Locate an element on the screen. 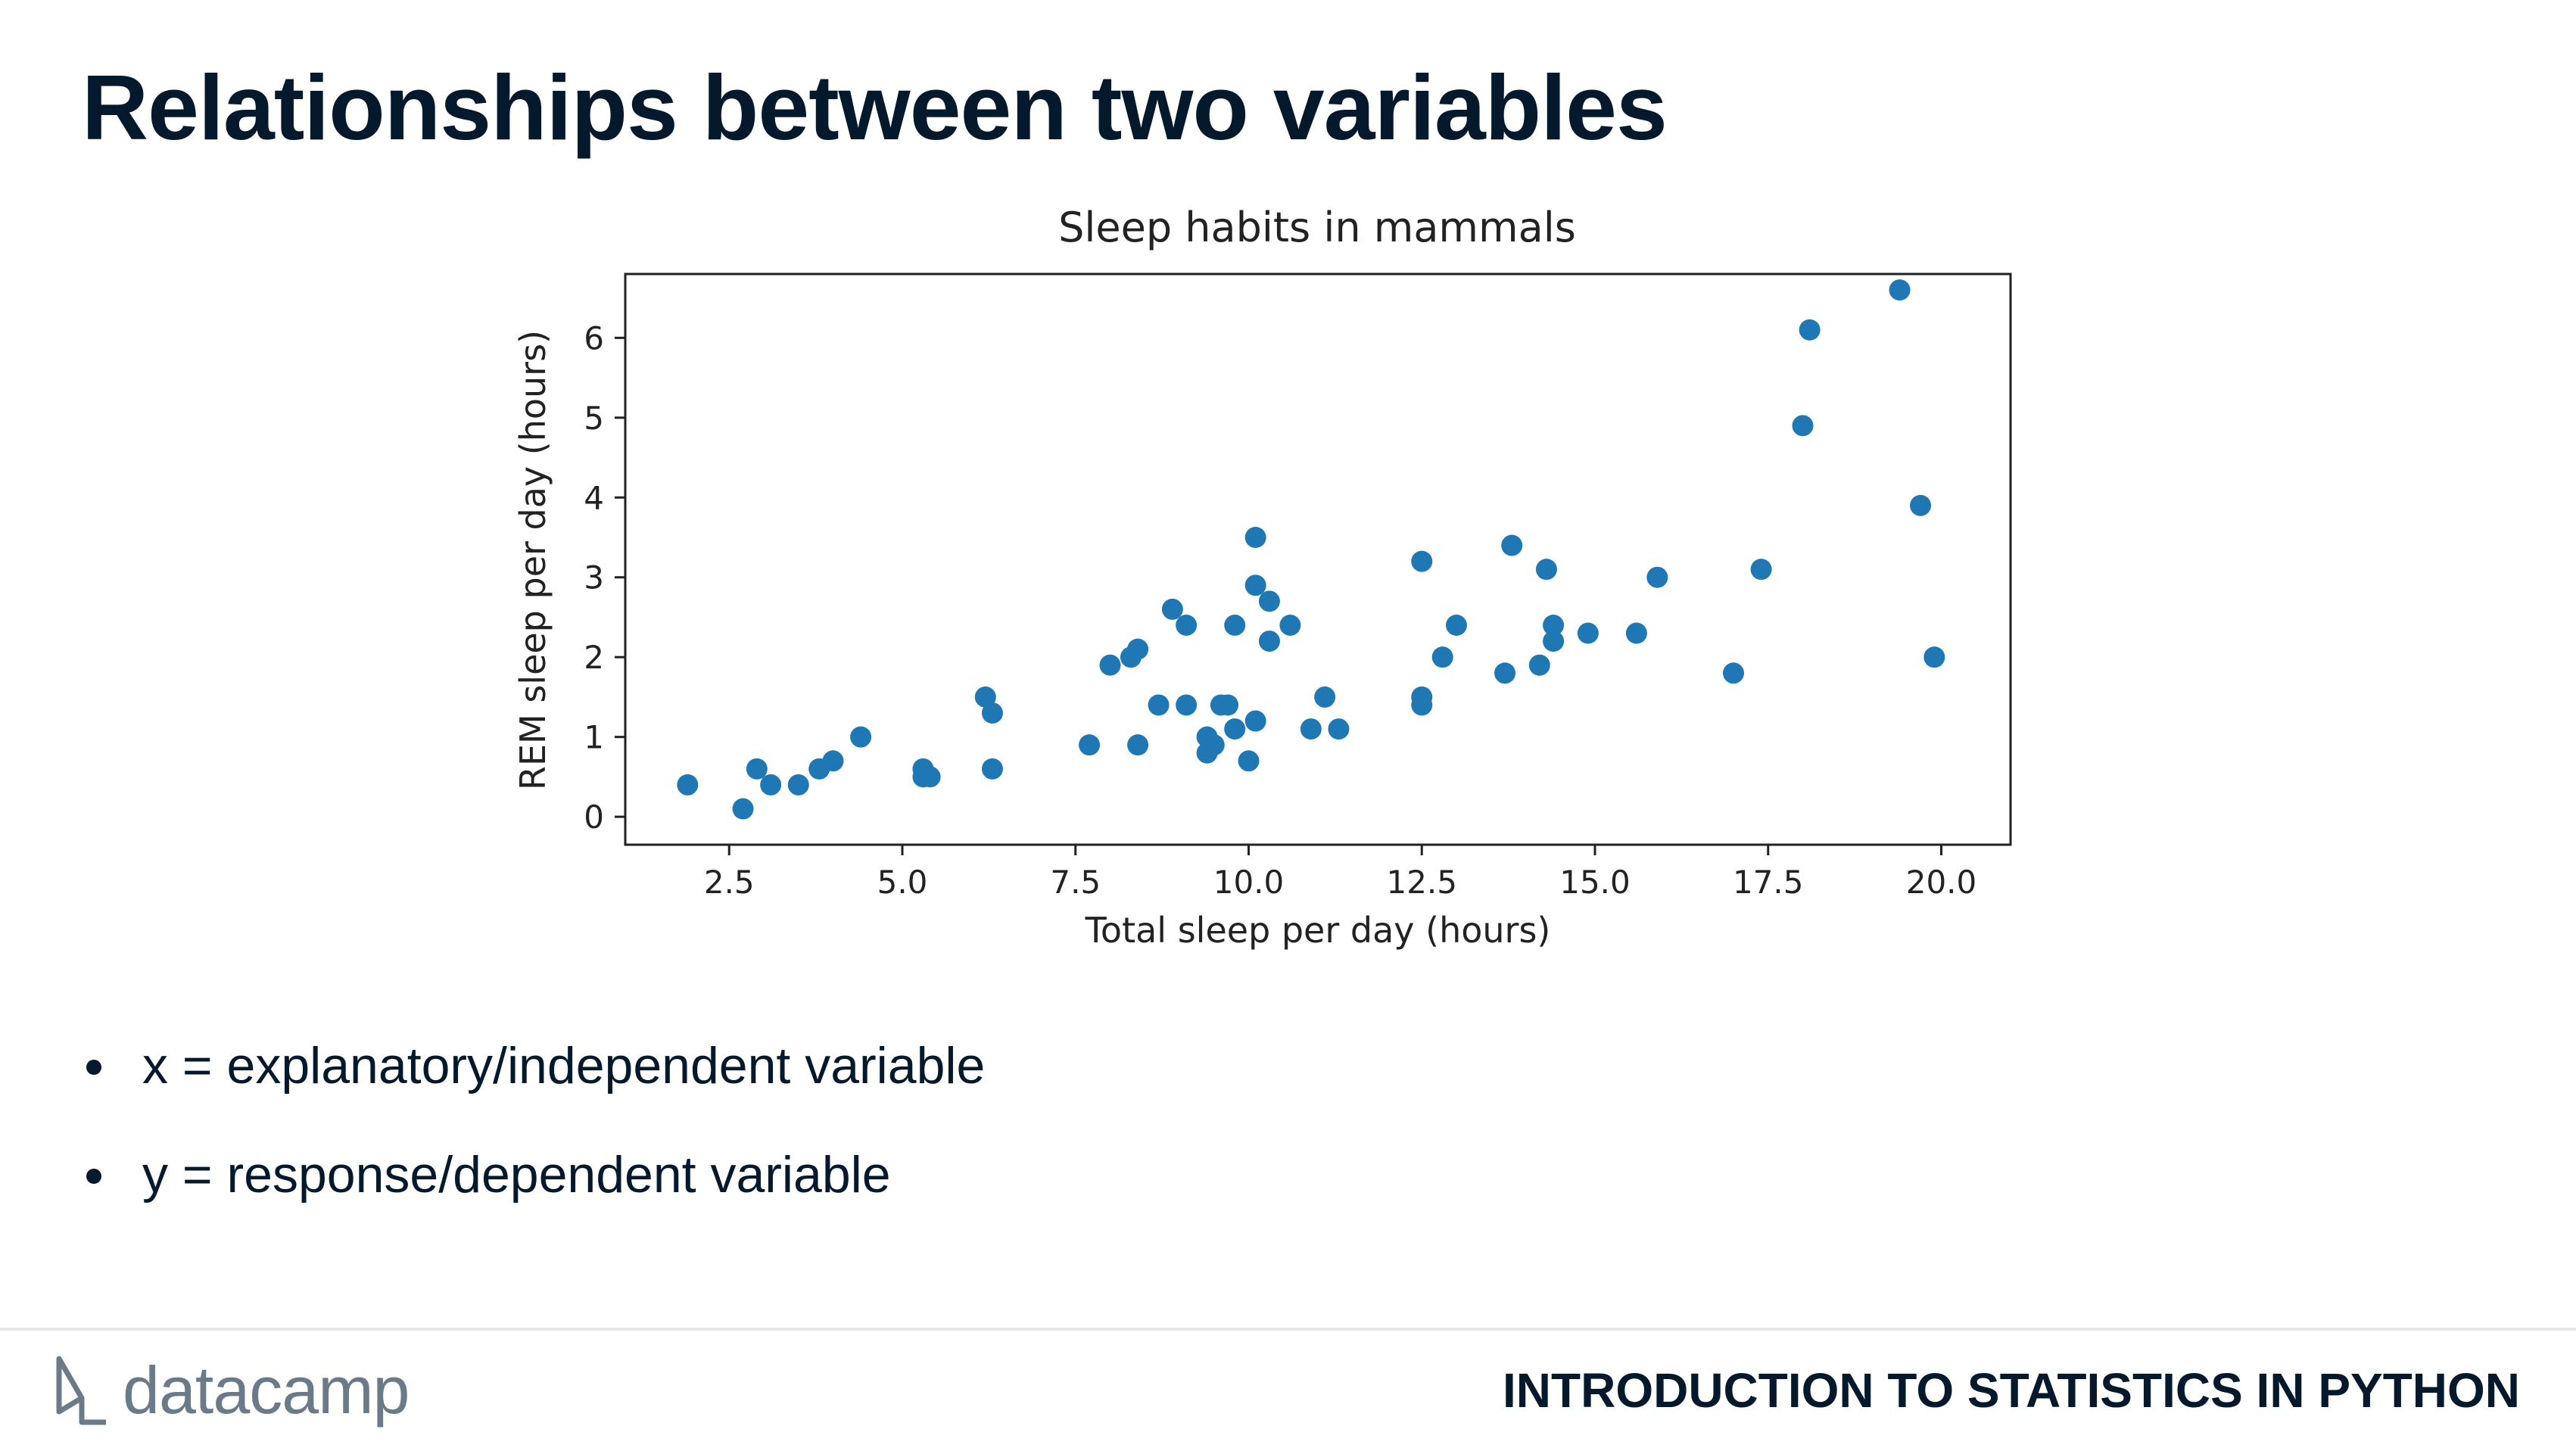  chart-title: Sleep habits in mammals is located at coordinates (1317, 227).